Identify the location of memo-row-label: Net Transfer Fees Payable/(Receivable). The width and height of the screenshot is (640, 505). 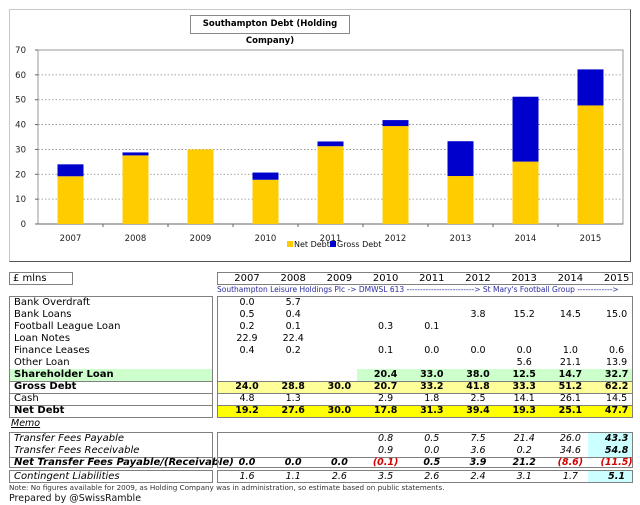
(124, 462).